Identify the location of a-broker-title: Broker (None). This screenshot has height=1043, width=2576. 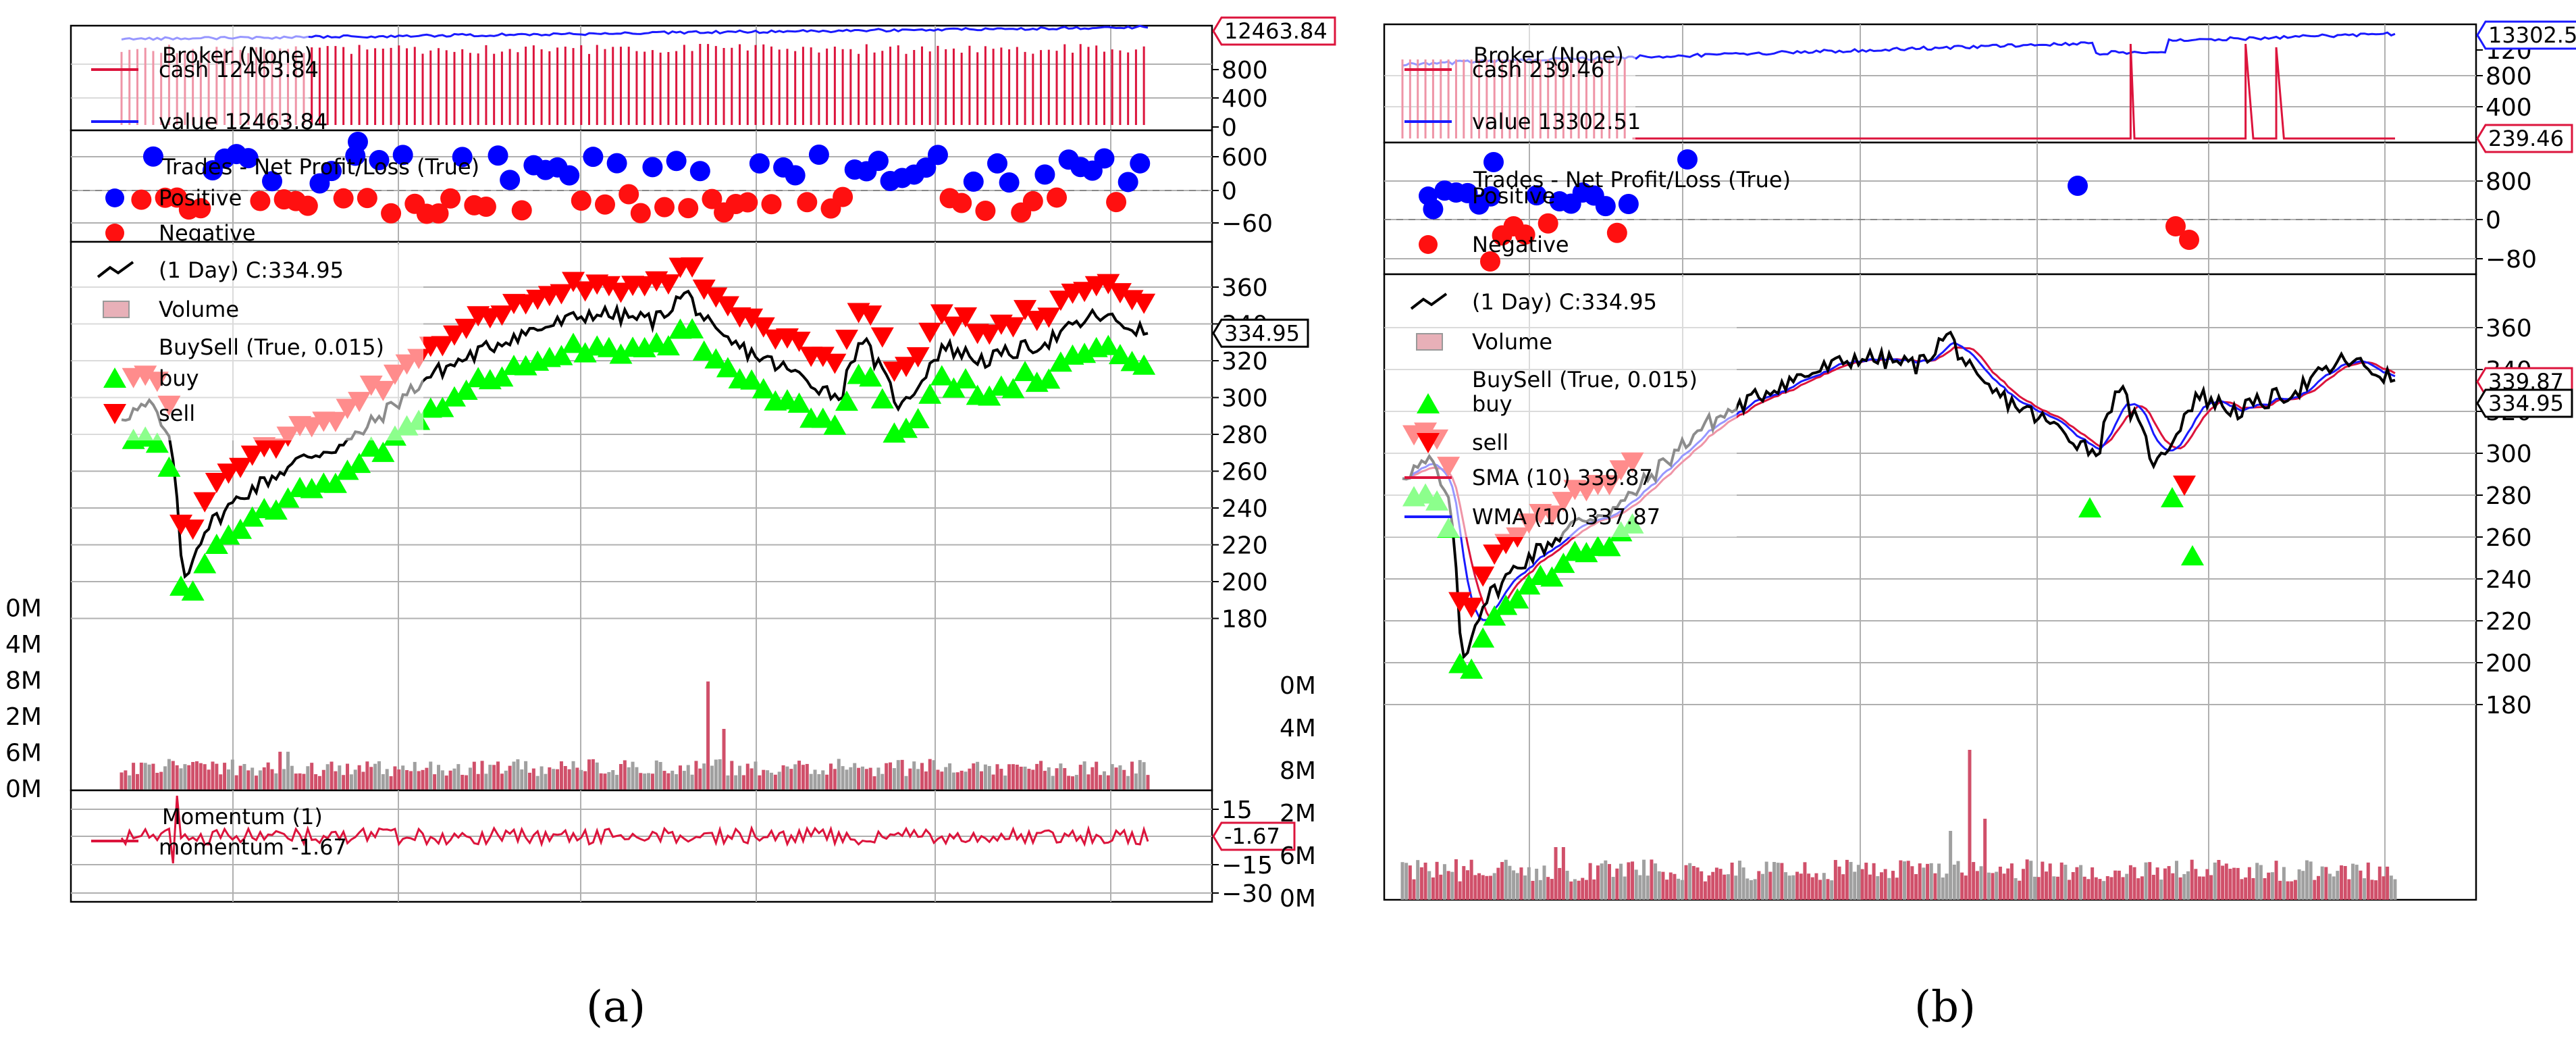
(238, 55).